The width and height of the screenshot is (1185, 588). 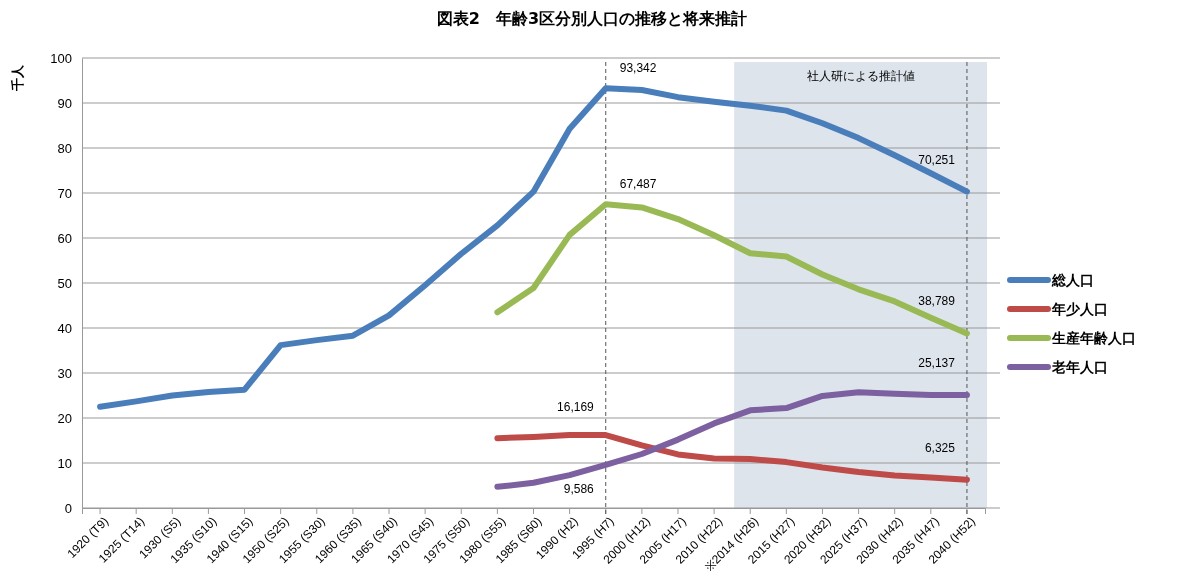 I want to click on y-tick-label: 80, so click(x=64, y=148).